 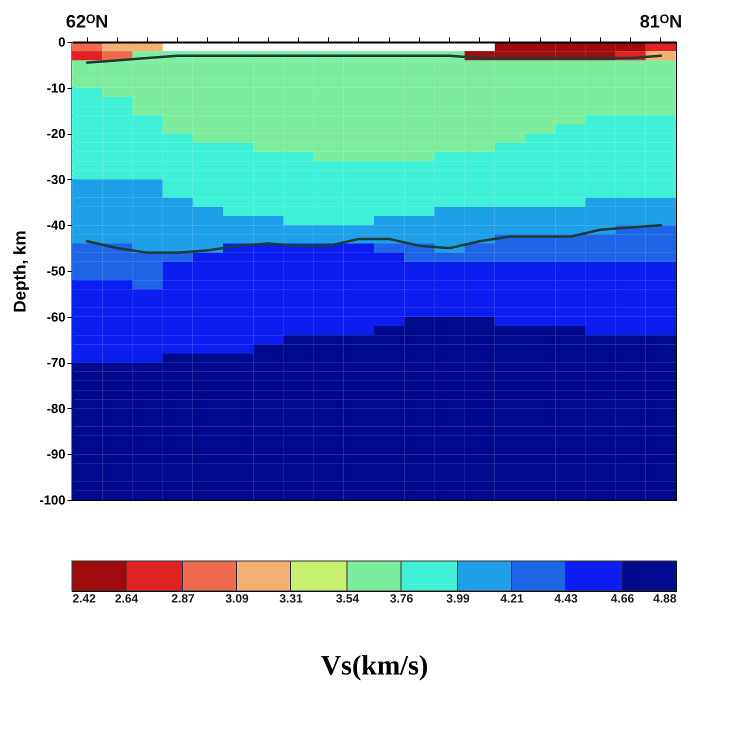 I want to click on color-bar-title: Vs(km/s), so click(x=374, y=666).